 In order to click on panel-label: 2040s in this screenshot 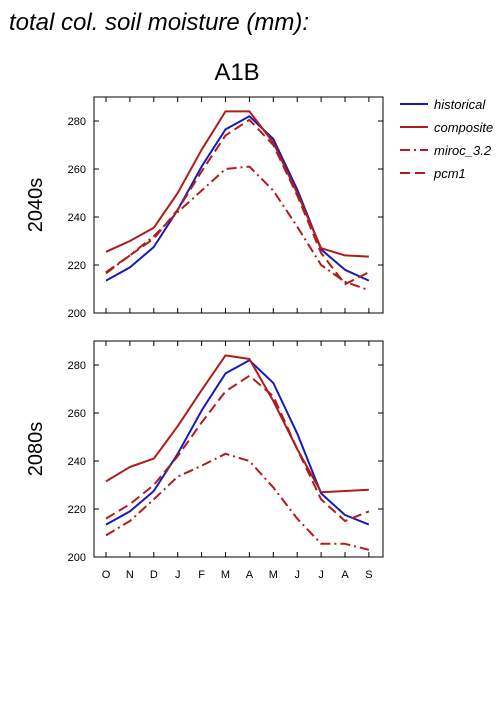, I will do `click(36, 205)`.